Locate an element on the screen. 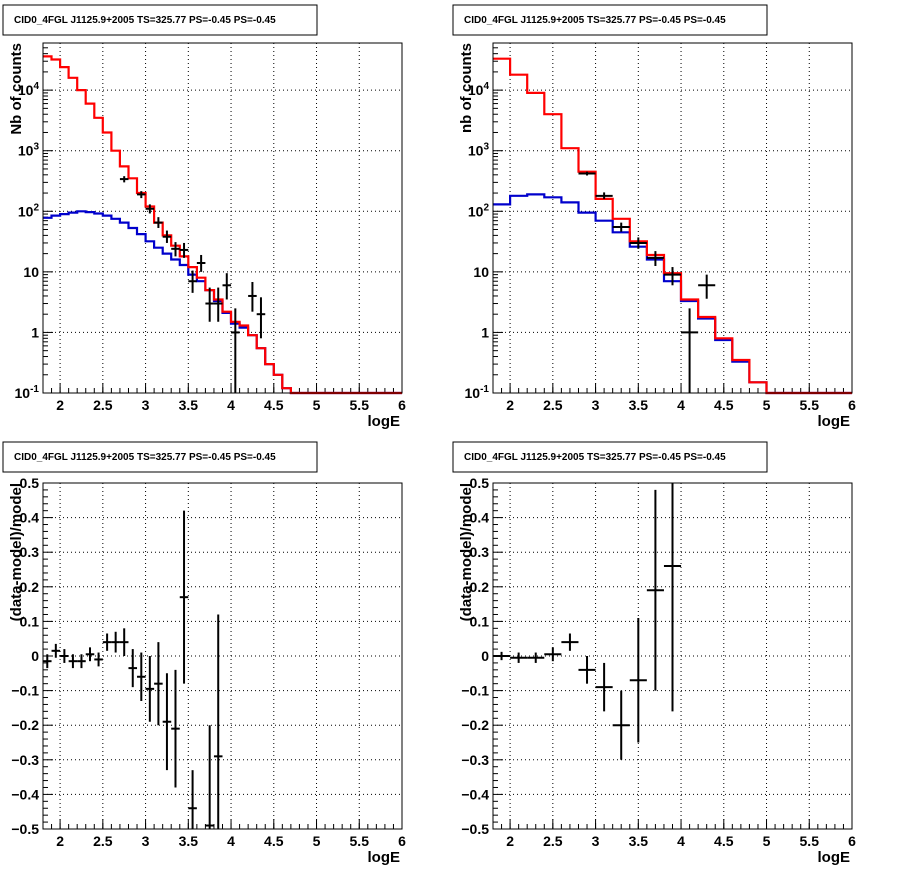  x-tick-label: 4 is located at coordinates (681, 841).